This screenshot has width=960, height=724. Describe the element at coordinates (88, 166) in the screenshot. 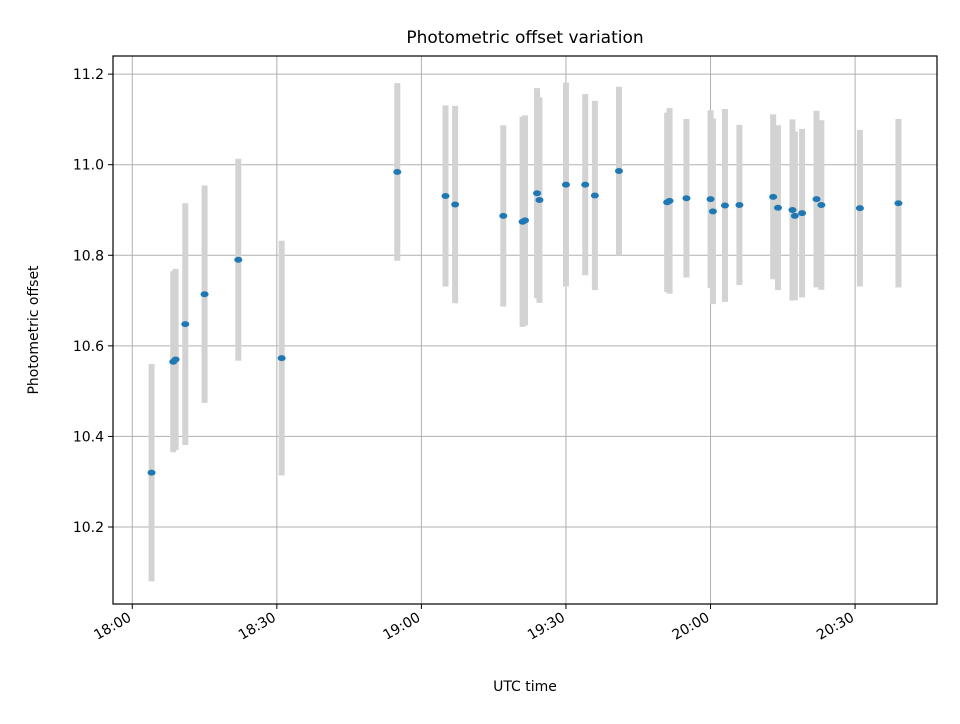

I see `y-tick-label: 11.0` at that location.